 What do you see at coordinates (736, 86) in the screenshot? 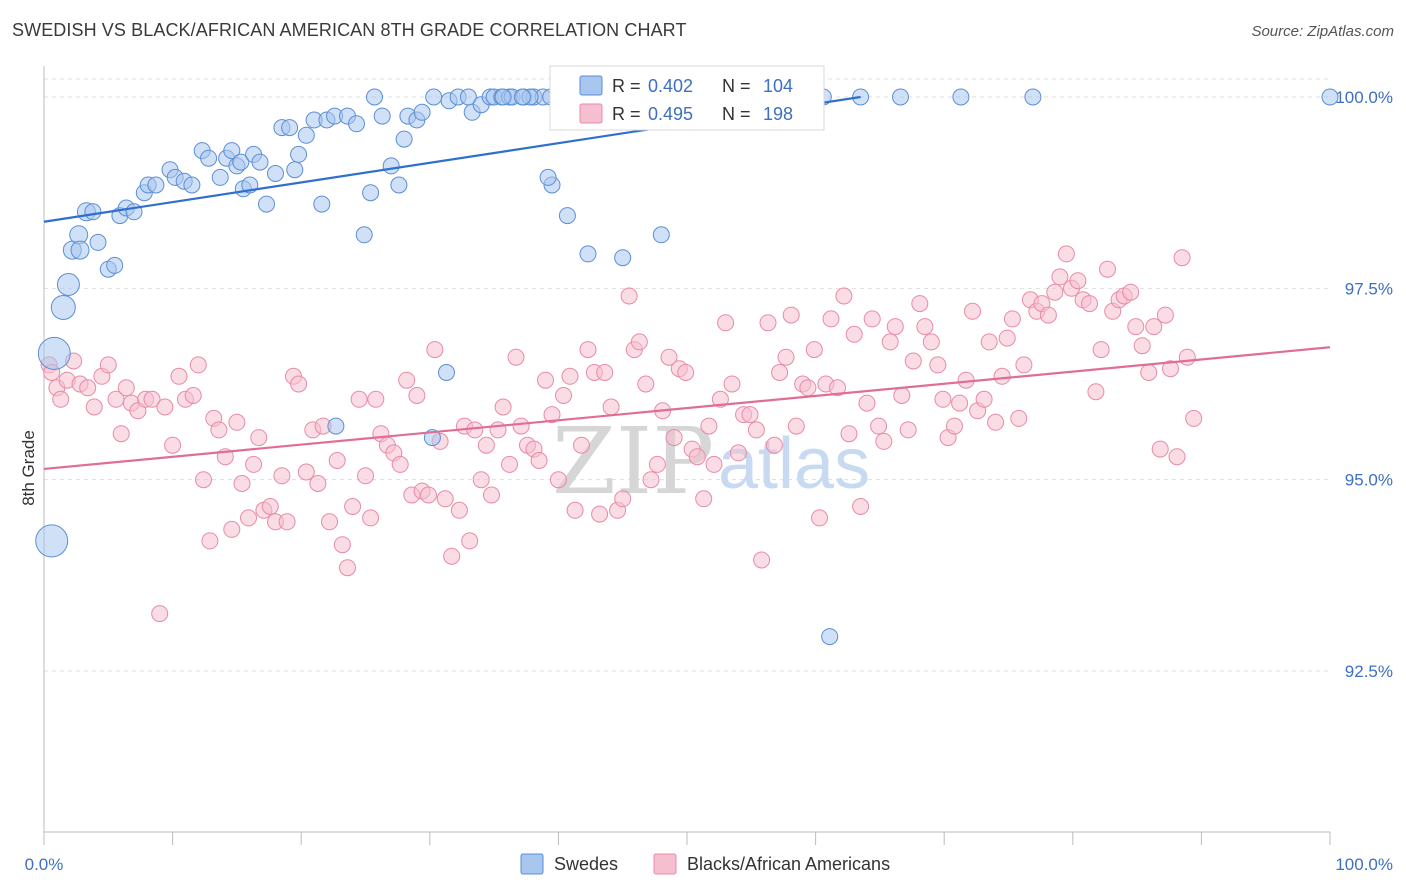
I see `stats-n-label-1: N =` at bounding box center [736, 86].